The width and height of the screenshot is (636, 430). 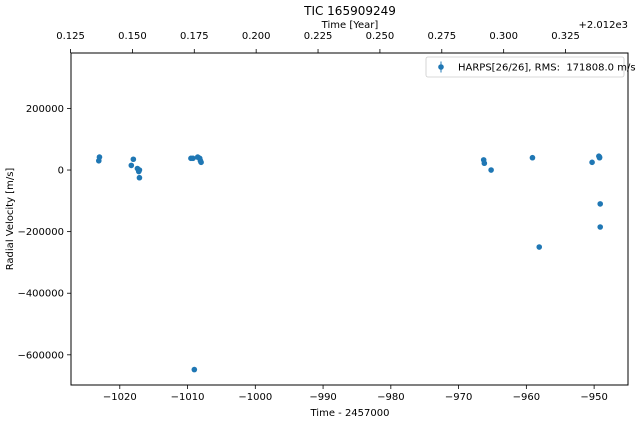 What do you see at coordinates (441, 67) in the screenshot?
I see `legend-marker` at bounding box center [441, 67].